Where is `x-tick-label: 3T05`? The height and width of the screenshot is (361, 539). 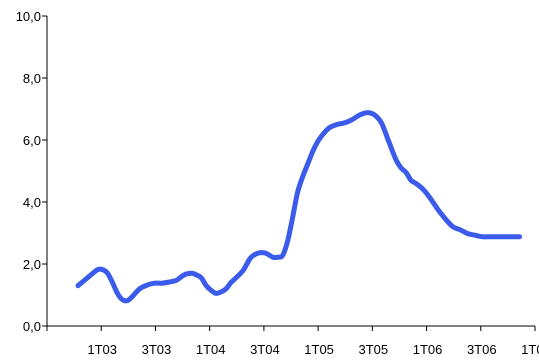
x-tick-label: 3T05 is located at coordinates (374, 349).